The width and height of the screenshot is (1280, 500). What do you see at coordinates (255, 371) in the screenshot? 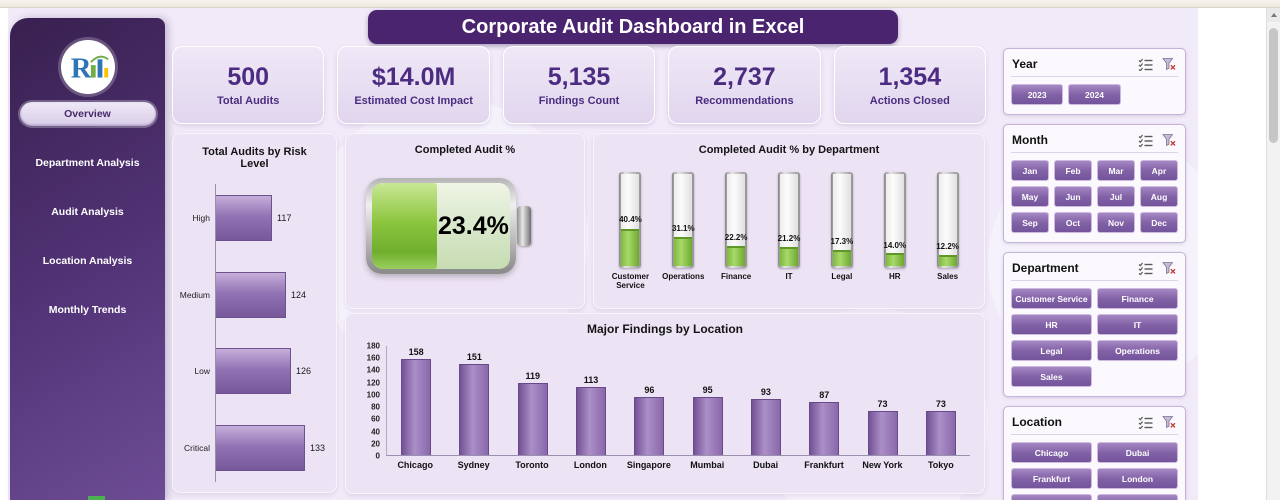
I see `risk-row: Low 126` at bounding box center [255, 371].